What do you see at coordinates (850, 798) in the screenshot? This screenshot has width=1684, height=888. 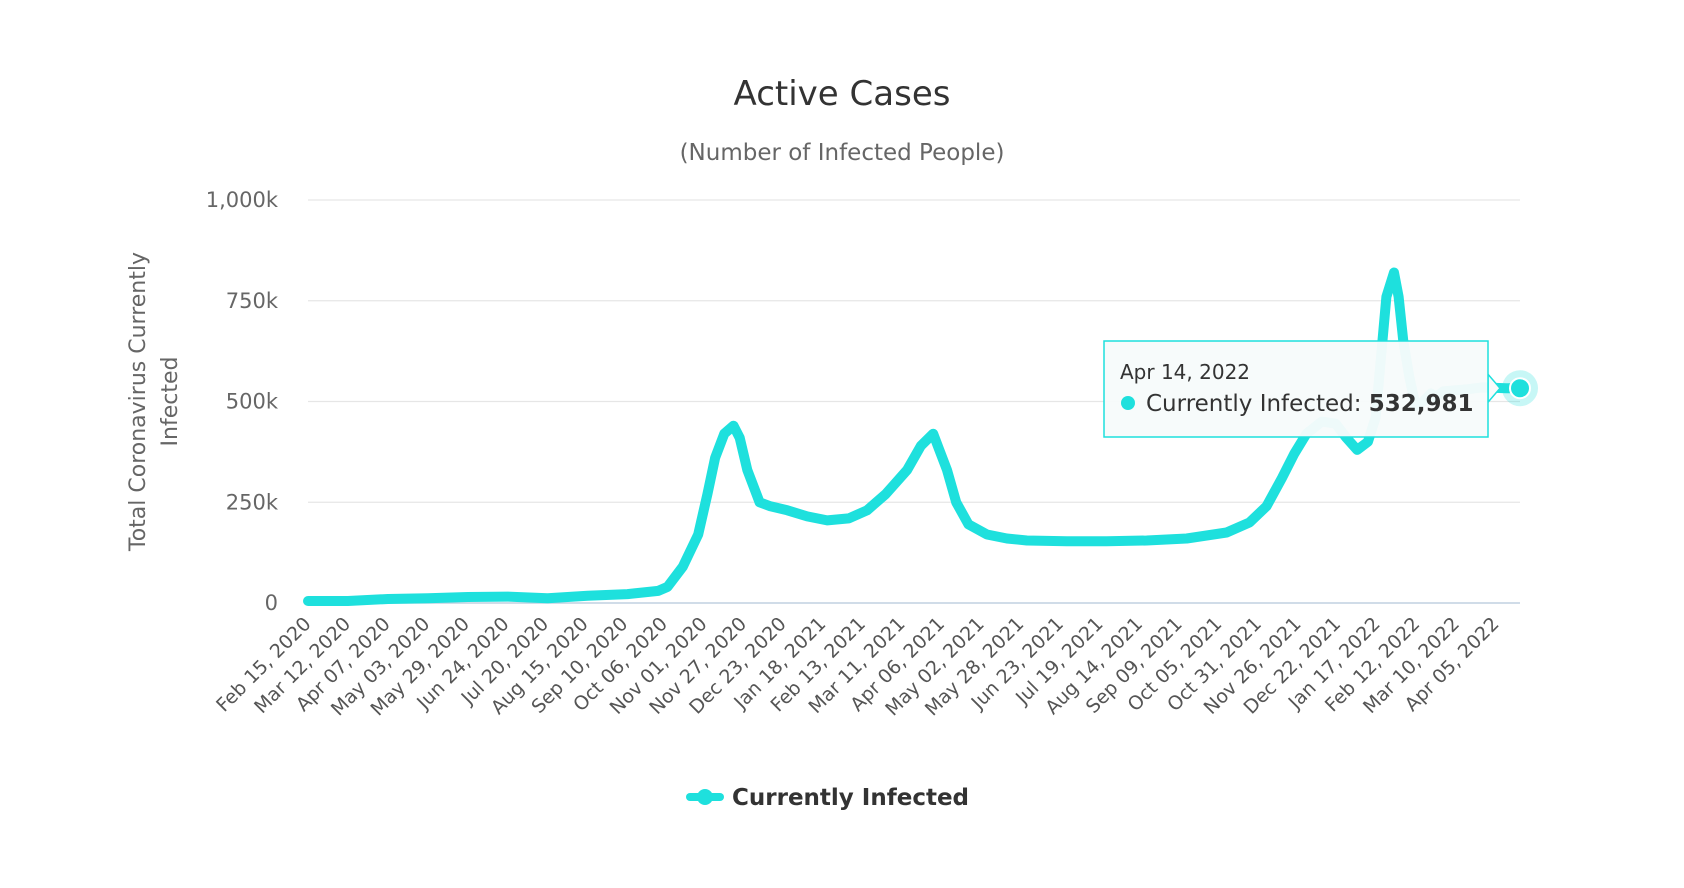 I see `legend-label: Currently Infected` at bounding box center [850, 798].